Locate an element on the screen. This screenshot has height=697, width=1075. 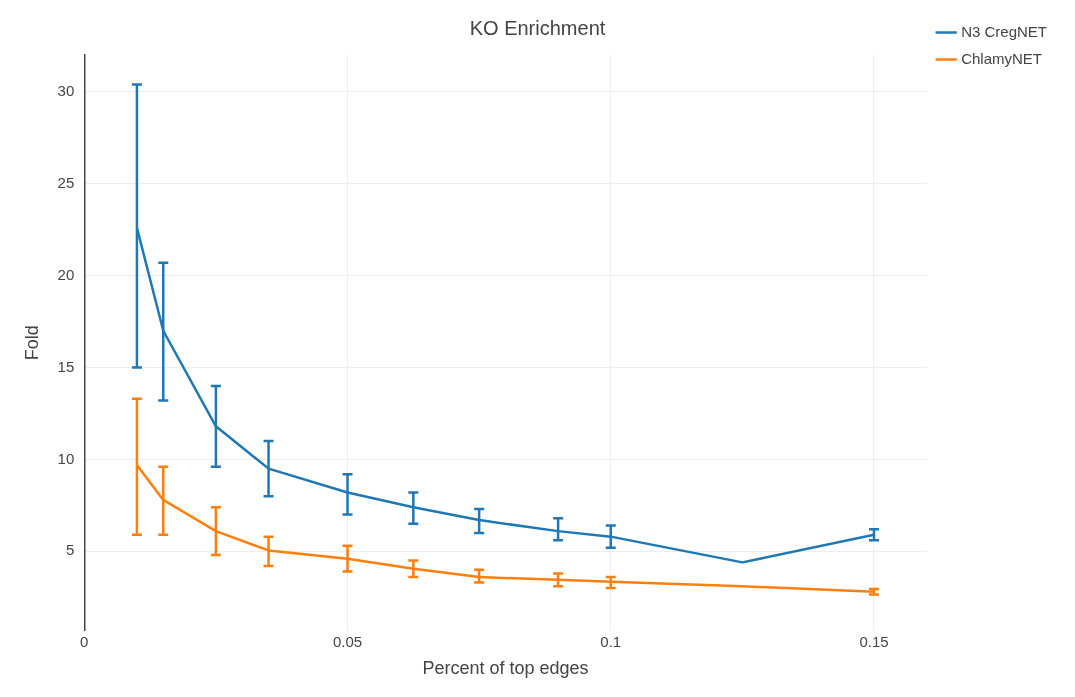
x-tick-label: 0.15 is located at coordinates (874, 641).